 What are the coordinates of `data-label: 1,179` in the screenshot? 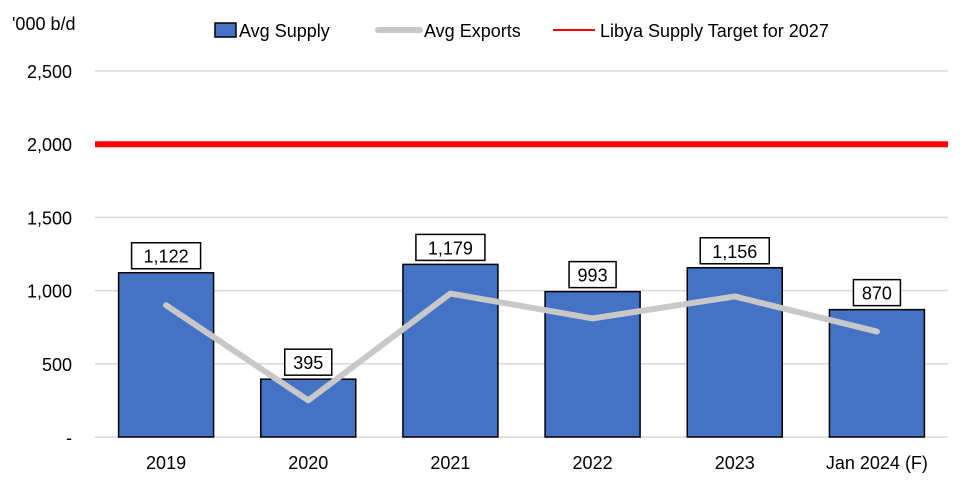 It's located at (450, 248).